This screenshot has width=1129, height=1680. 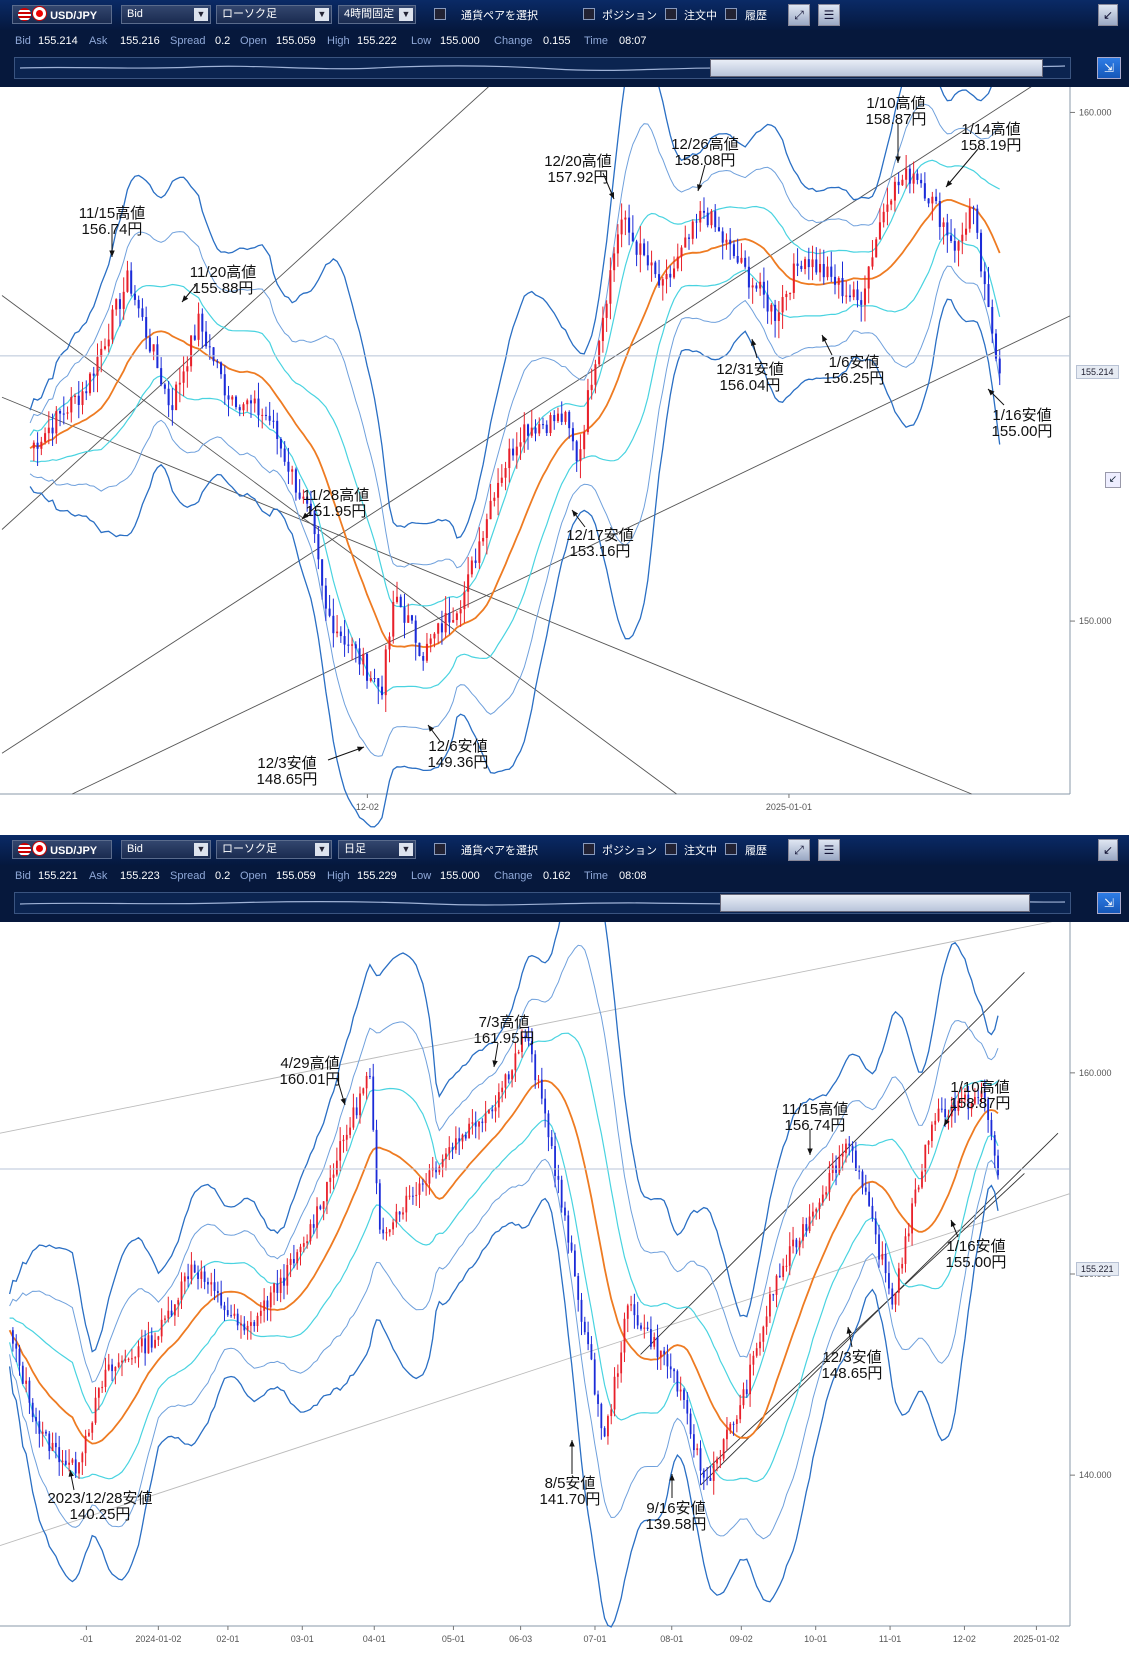 I want to click on time-tick-label: 02-01, so click(x=227, y=1639).